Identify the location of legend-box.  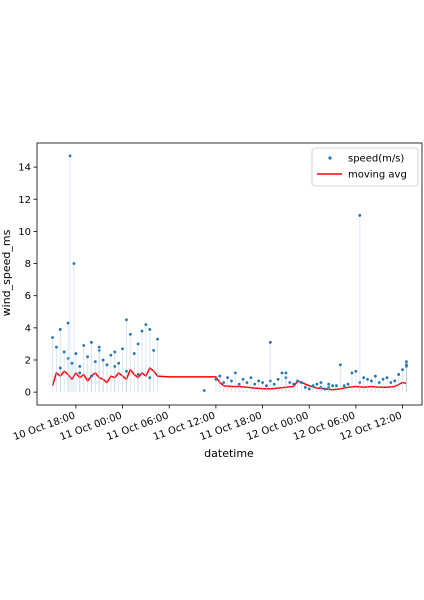
(365, 167).